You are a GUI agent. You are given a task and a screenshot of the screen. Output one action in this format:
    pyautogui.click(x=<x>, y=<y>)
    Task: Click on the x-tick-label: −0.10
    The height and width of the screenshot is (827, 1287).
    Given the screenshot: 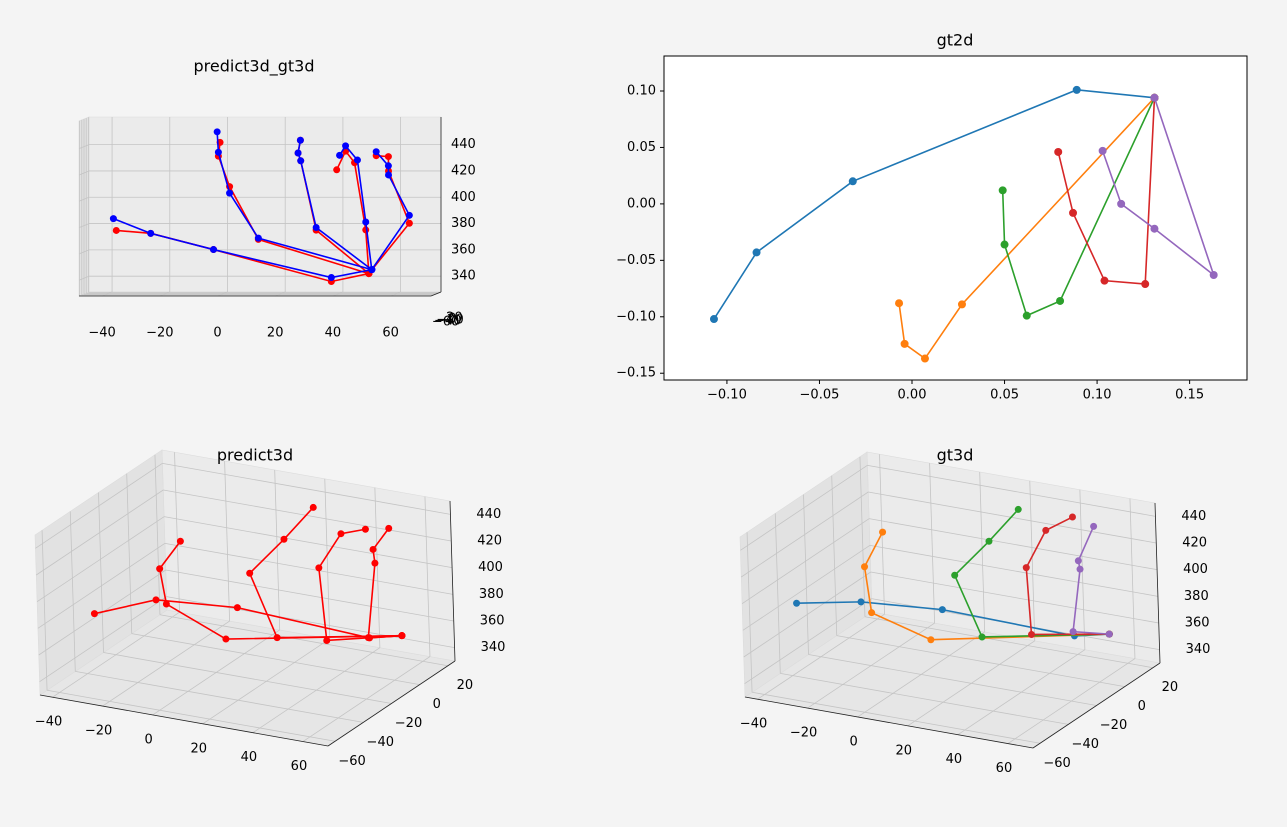 What is the action you would take?
    pyautogui.click(x=727, y=395)
    